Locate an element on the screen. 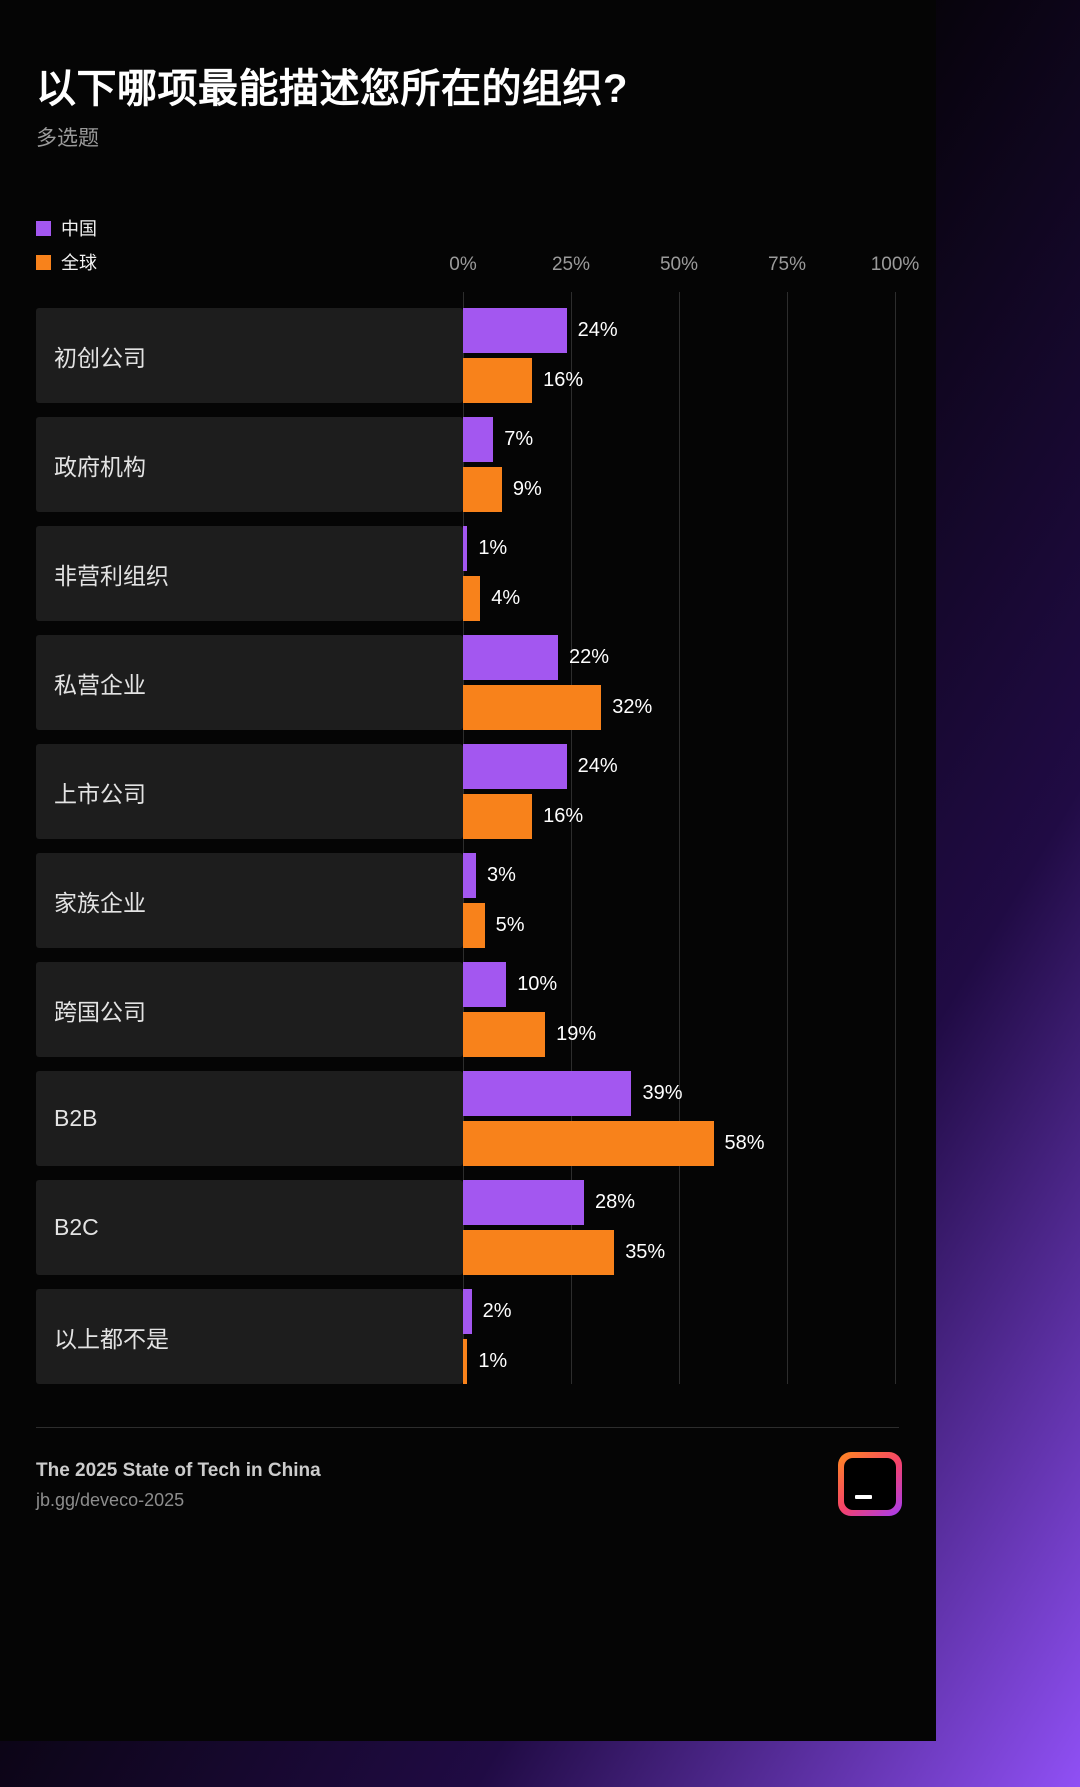 This screenshot has width=1080, height=1787. x-tick-label: 75% is located at coordinates (787, 264).